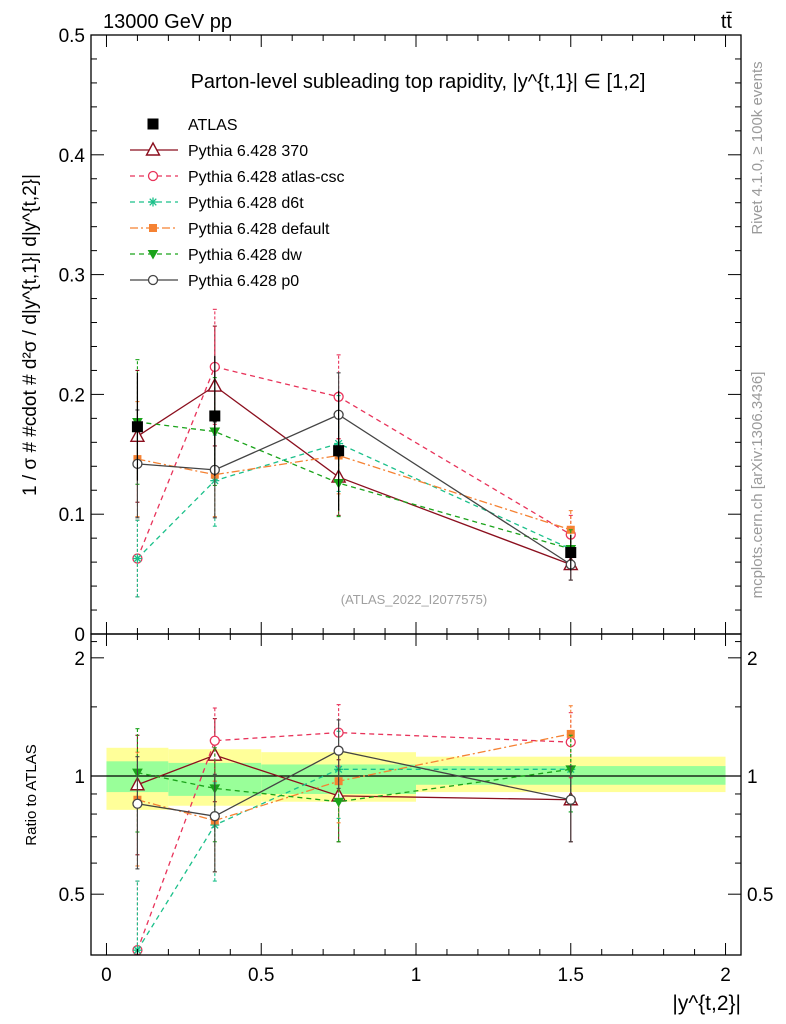  I want to click on legend-entry-data: ATLAS, so click(192, 125).